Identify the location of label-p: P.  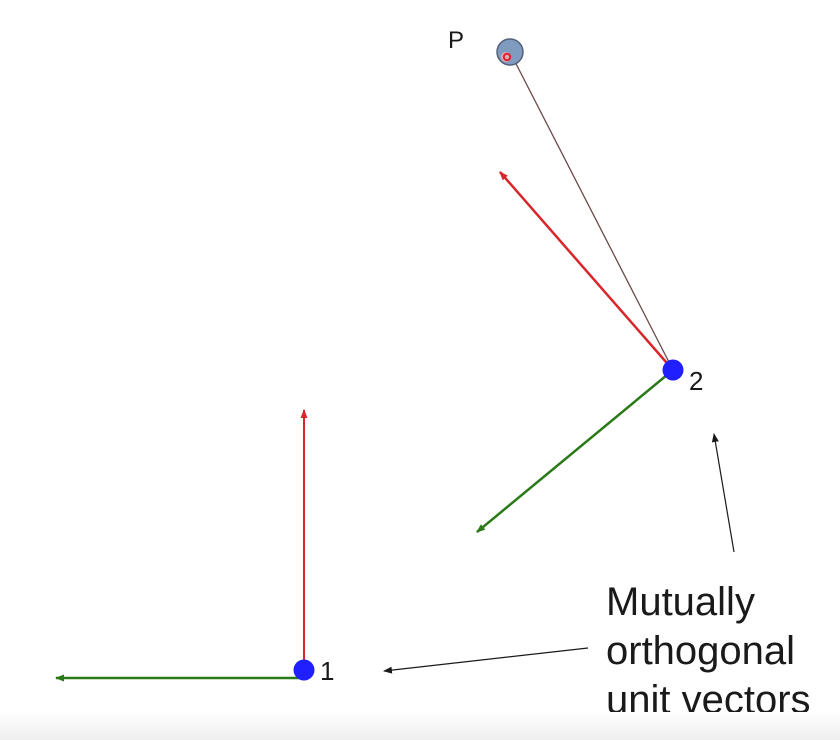
(456, 40).